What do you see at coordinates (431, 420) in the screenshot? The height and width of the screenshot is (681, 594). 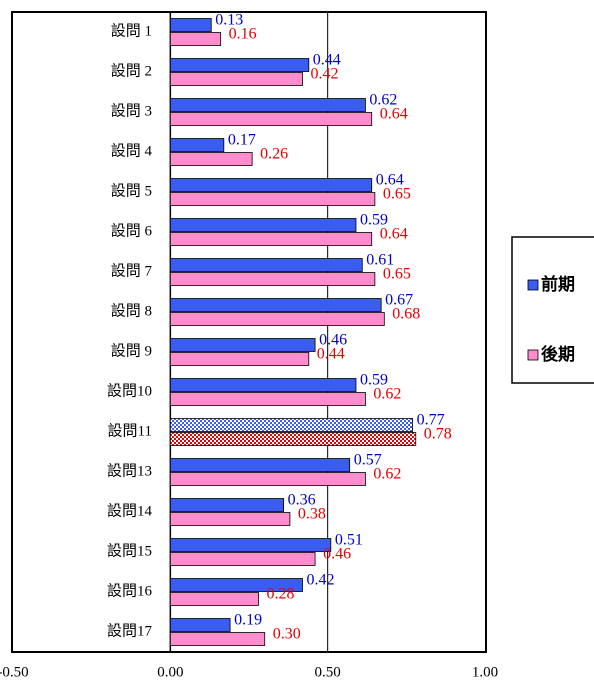 I see `value-label: 0.77` at bounding box center [431, 420].